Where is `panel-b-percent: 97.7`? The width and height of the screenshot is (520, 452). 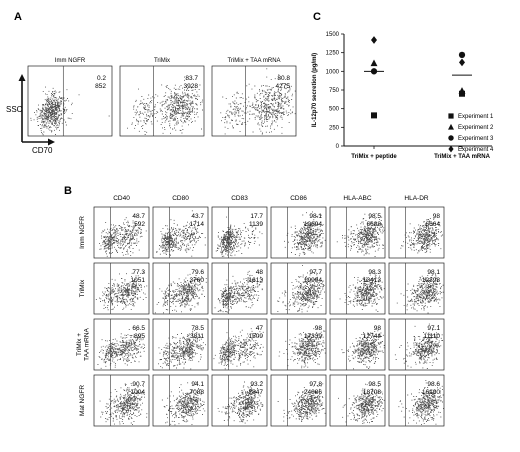
panel-b-percent: 97.7 is located at coordinates (315, 272).